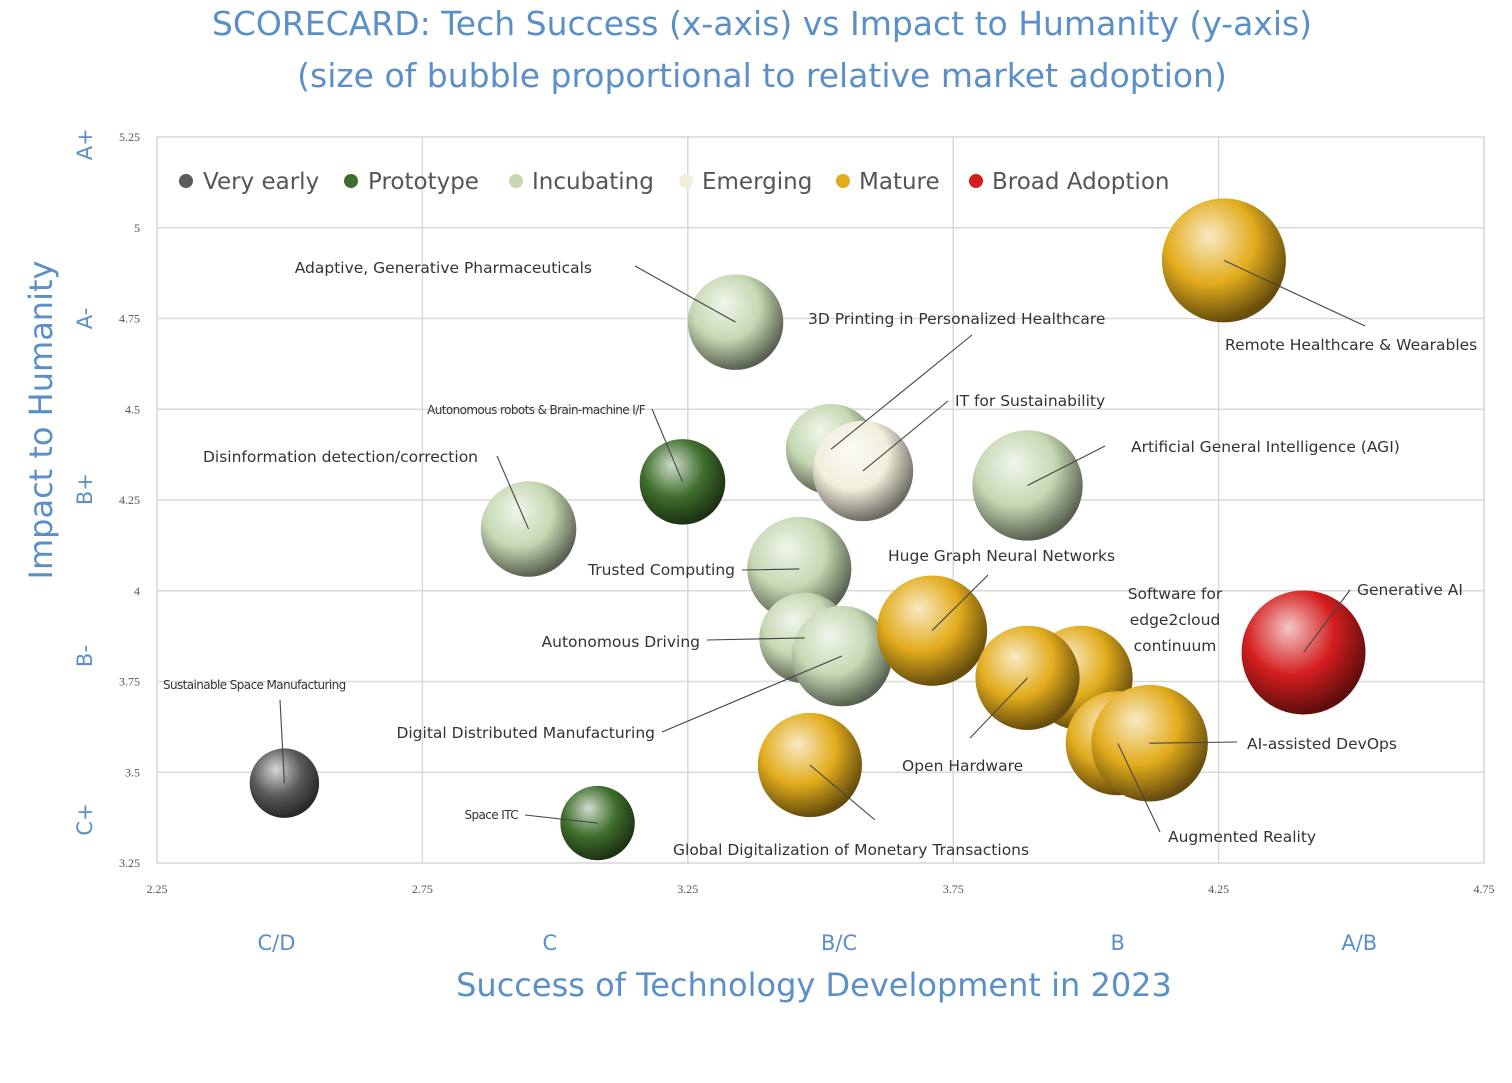  I want to click on label-3d-printing-in-personalized-healthcare: 3D Printing in Personalized Healthcare, so click(956, 319).